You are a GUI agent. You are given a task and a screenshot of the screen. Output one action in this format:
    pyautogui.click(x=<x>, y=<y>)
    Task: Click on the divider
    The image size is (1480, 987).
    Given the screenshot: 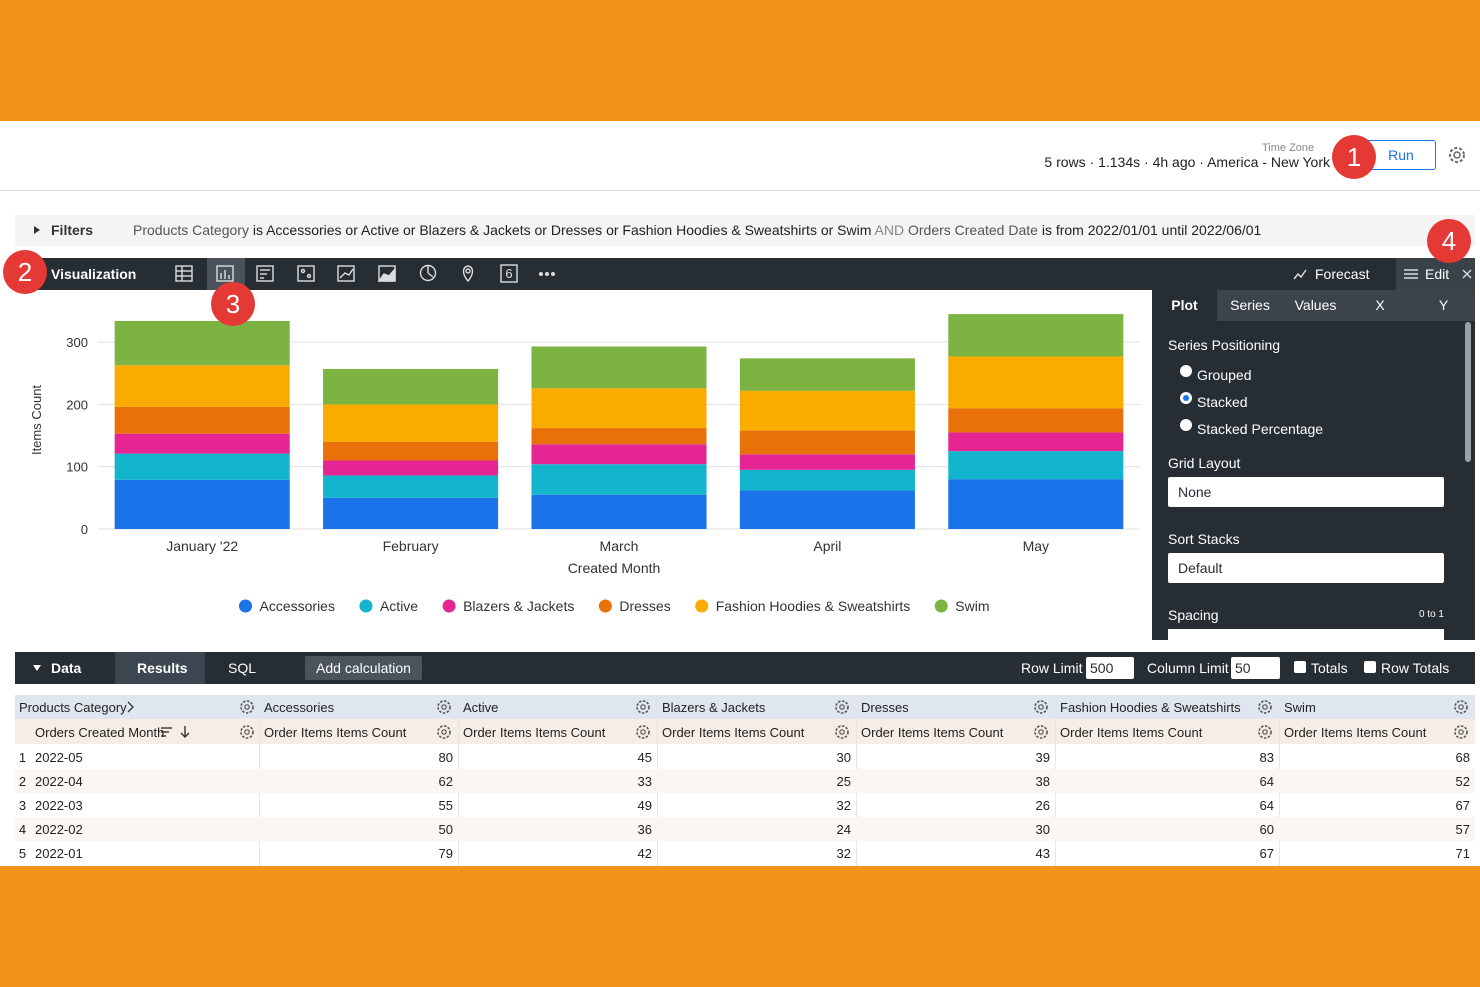 What is the action you would take?
    pyautogui.click(x=740, y=190)
    